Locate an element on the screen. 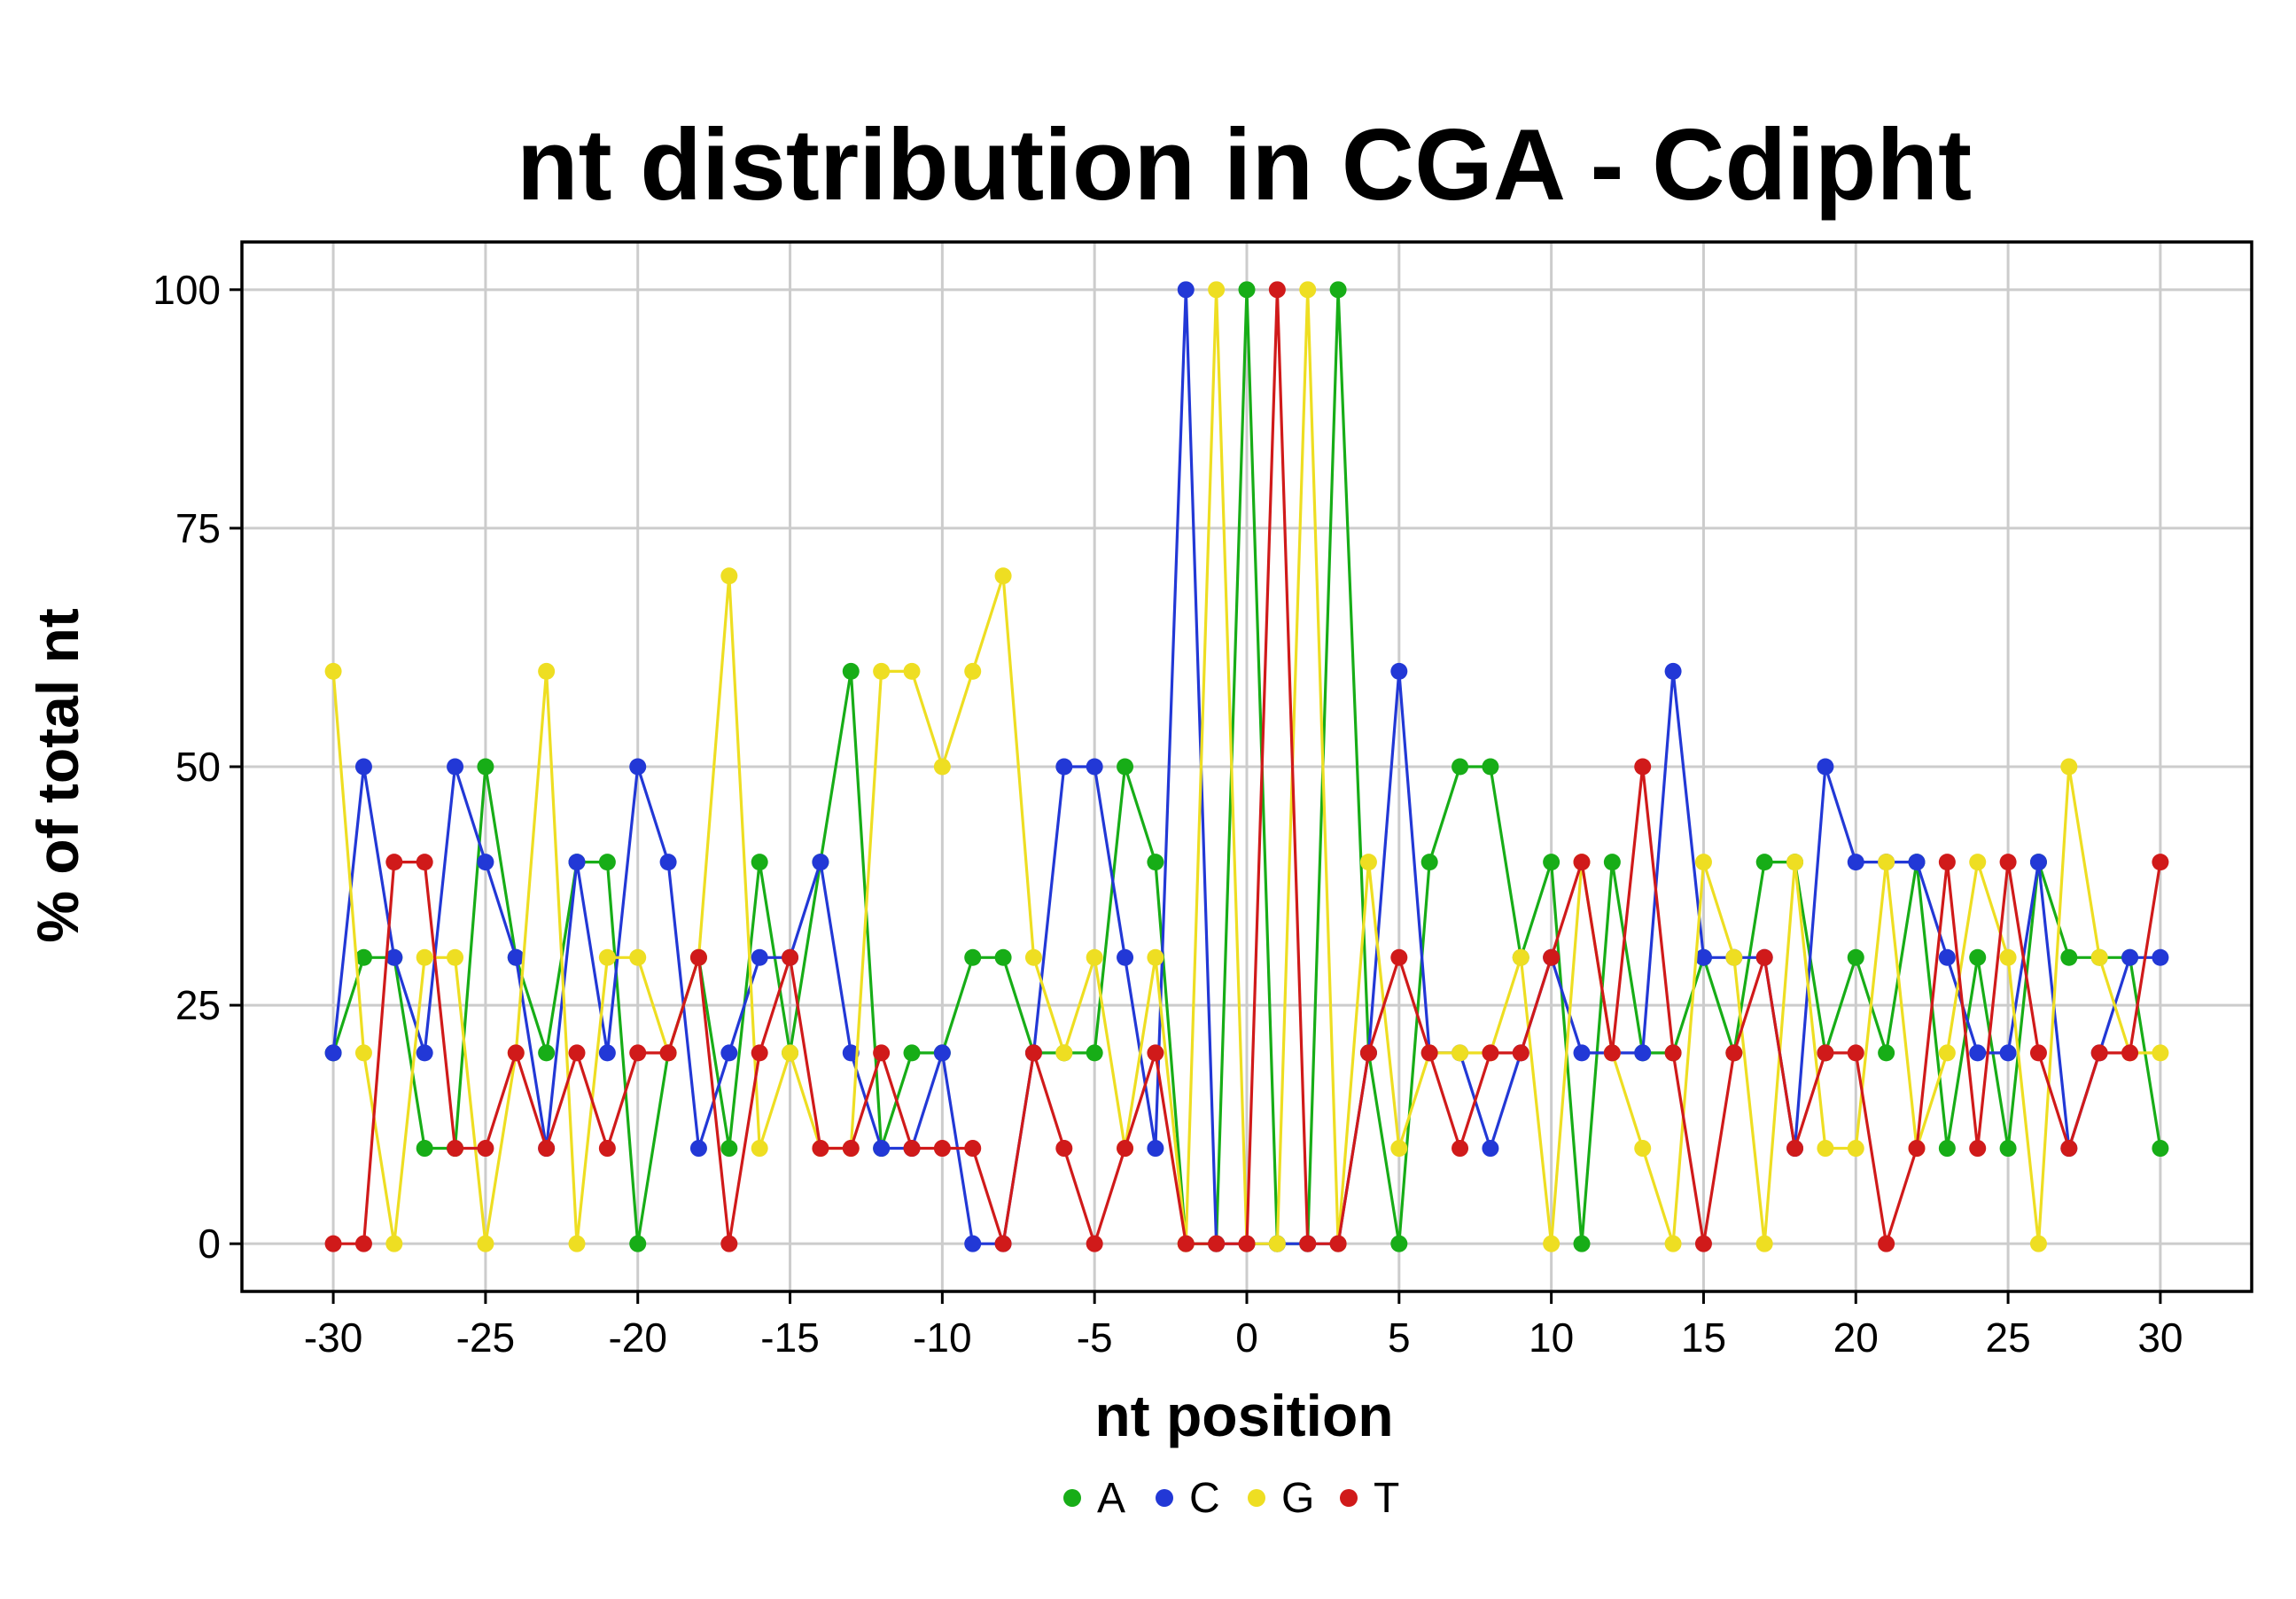  x-tick-label: -15 is located at coordinates (789, 1337).